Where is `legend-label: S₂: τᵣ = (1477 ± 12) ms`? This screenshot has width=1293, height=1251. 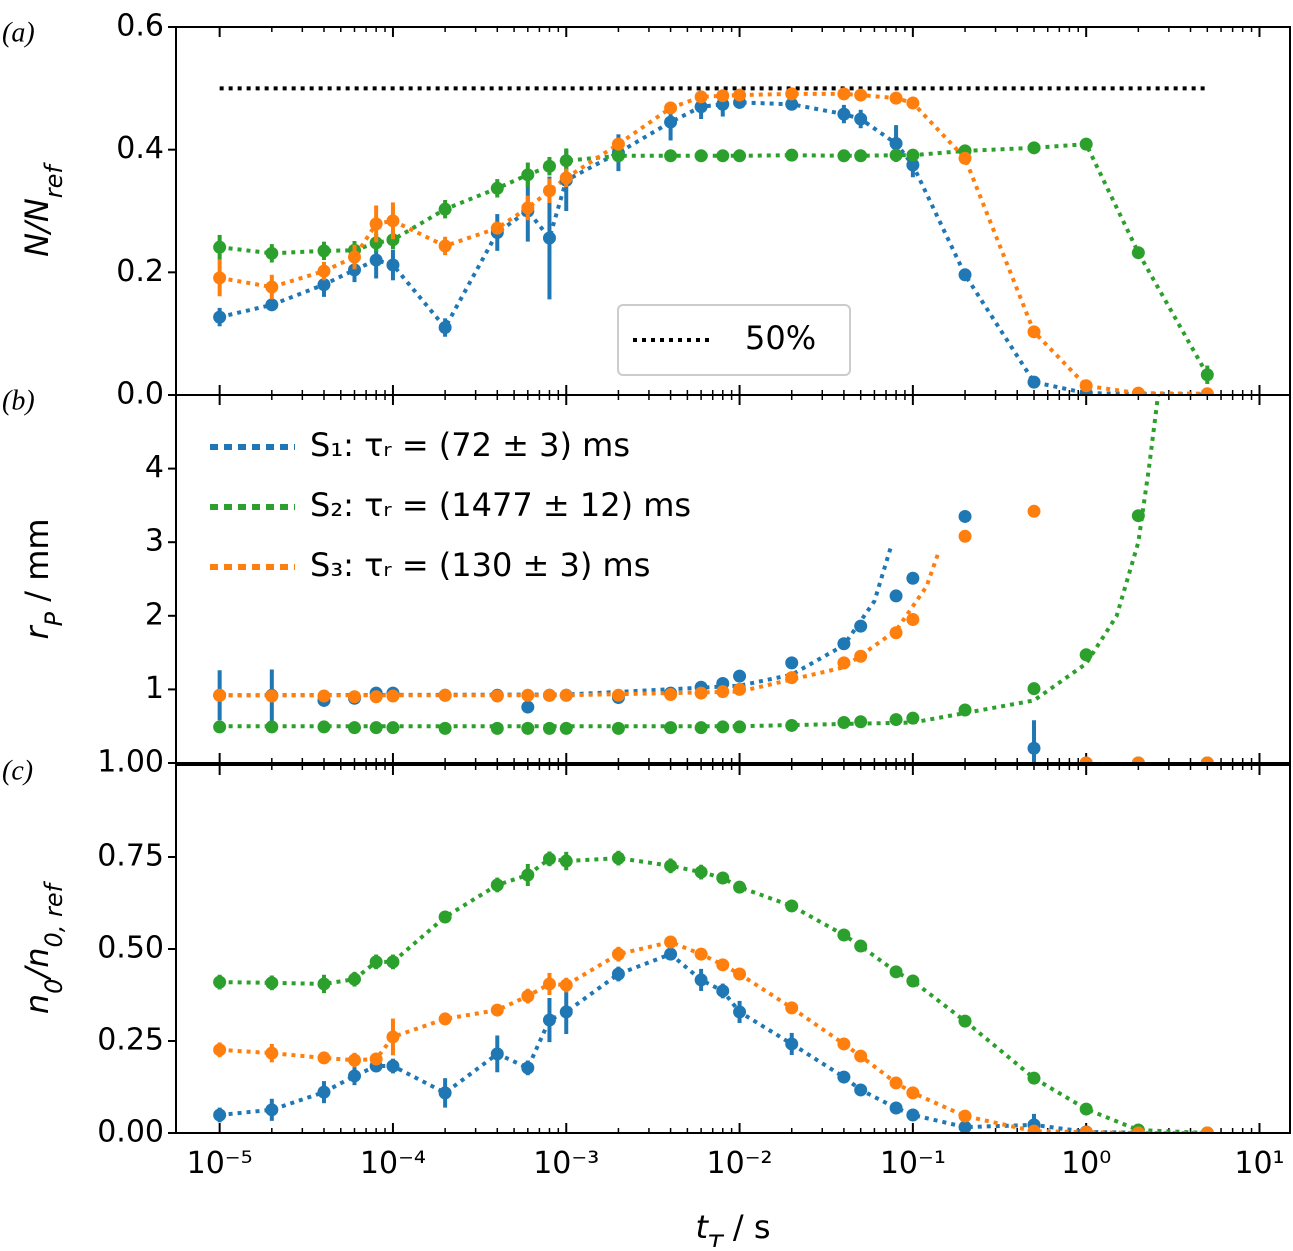 legend-label: S₂: τᵣ = (1477 ± 12) ms is located at coordinates (500, 505).